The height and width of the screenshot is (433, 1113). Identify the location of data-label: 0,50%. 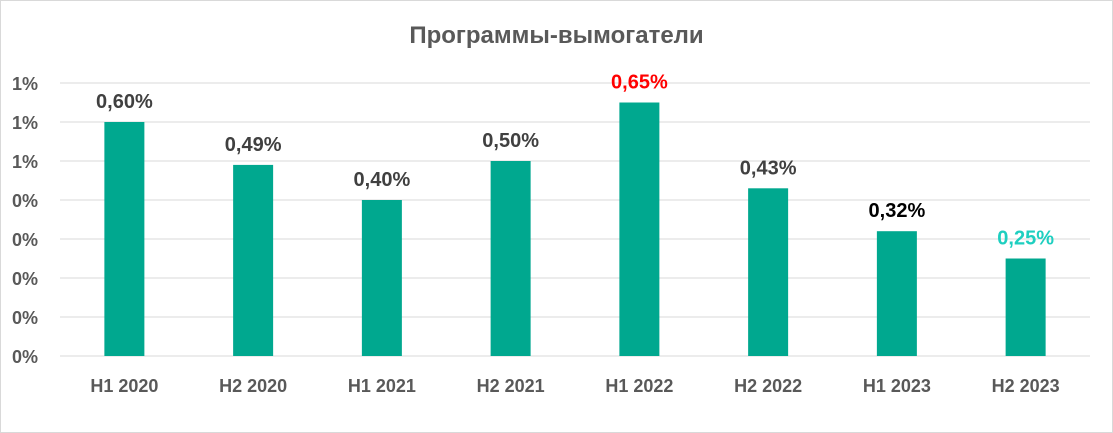
(510, 141).